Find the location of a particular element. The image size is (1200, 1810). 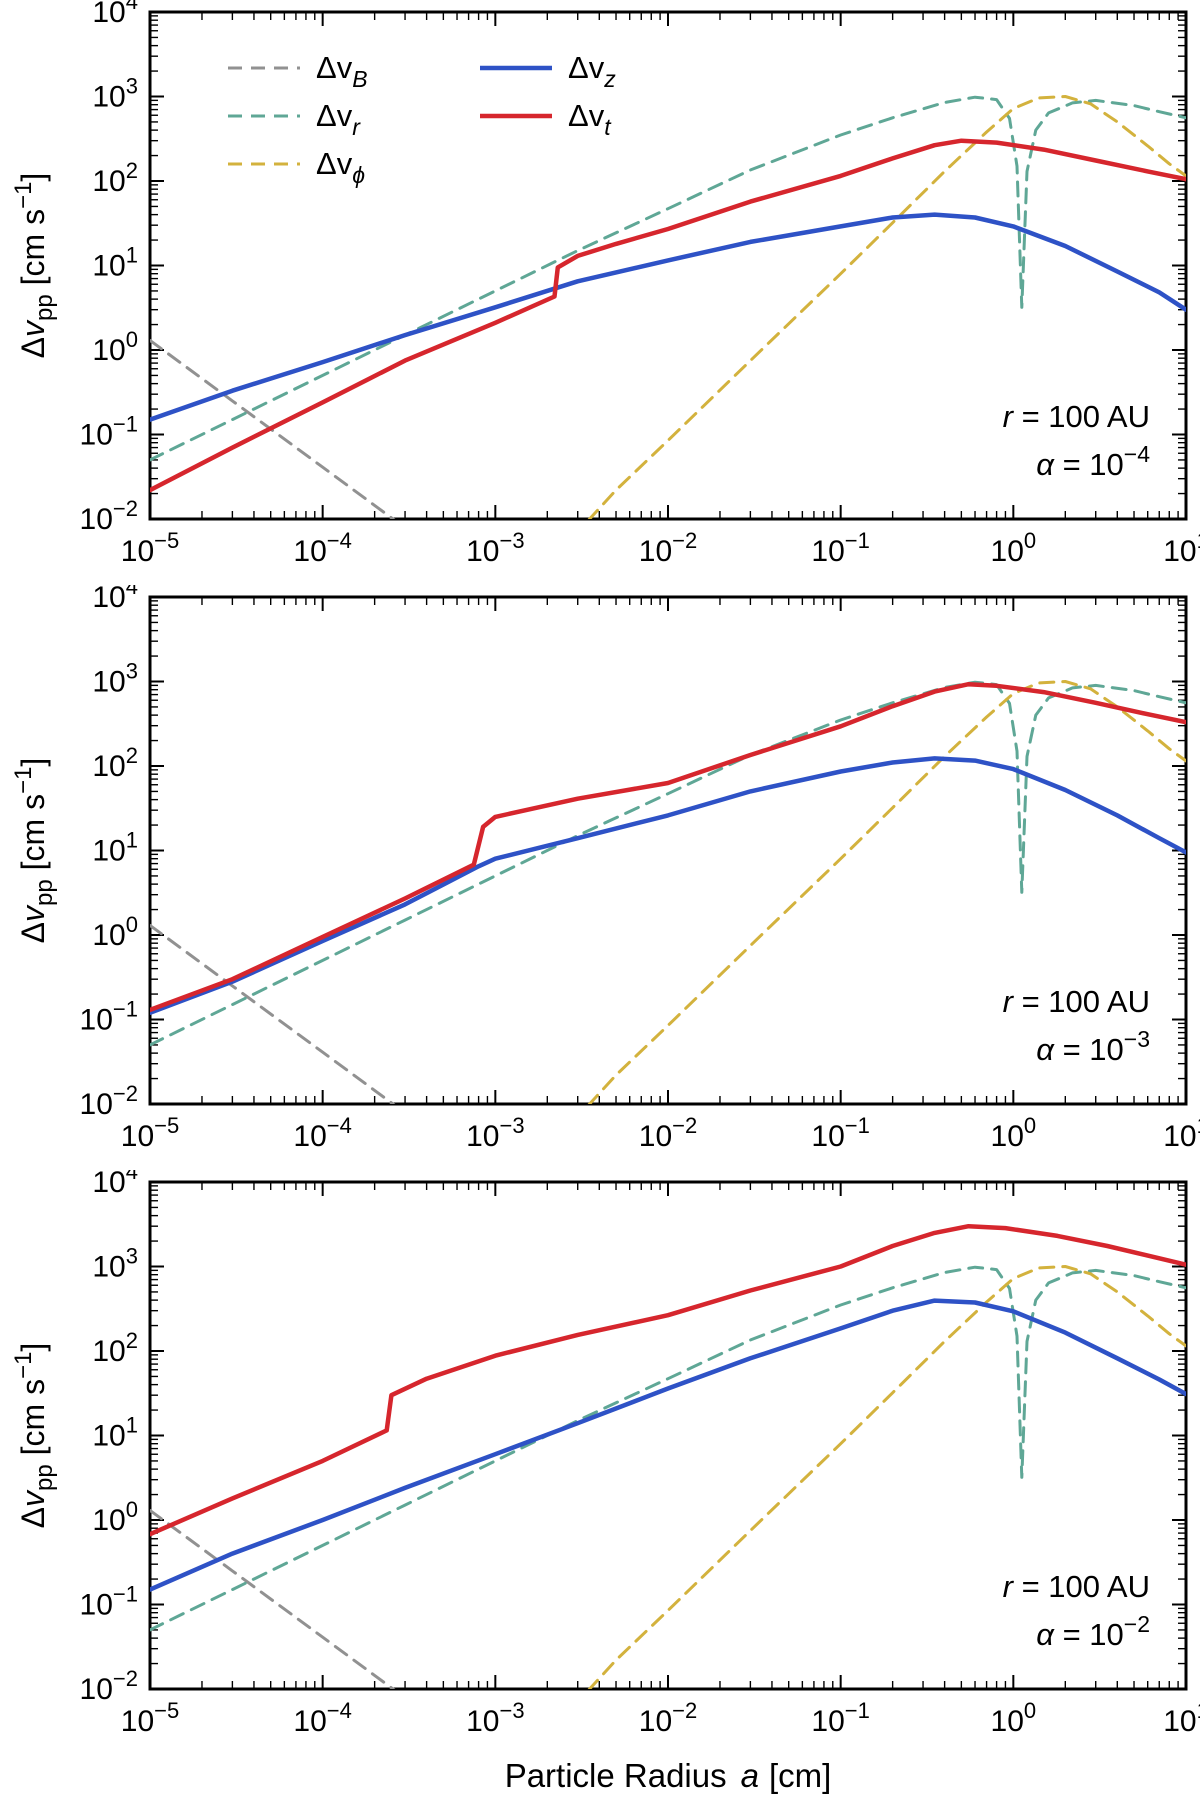

legend-label-z: Δvz is located at coordinates (592, 71).